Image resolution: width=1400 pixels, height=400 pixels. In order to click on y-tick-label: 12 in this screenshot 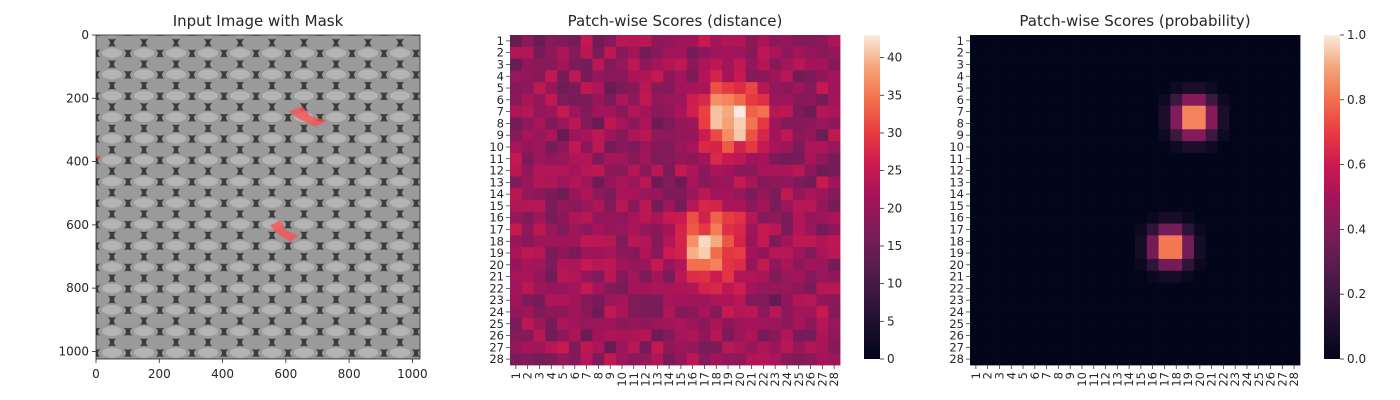, I will do `click(956, 171)`.